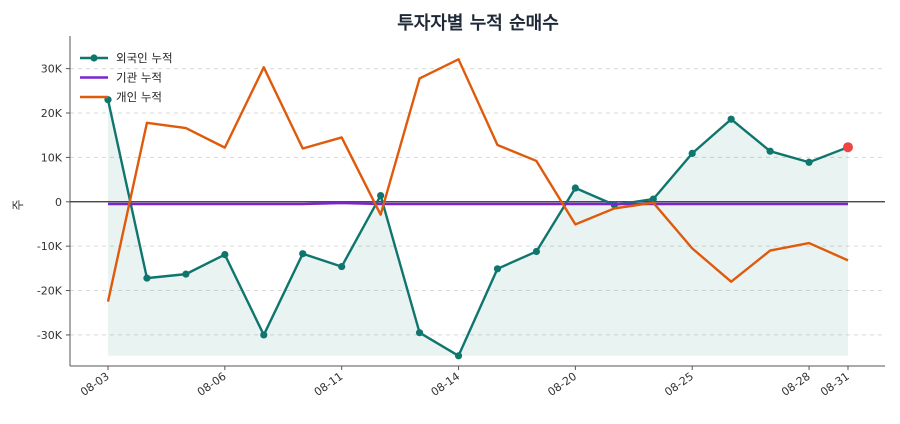 This screenshot has height=424, width=900. I want to click on x-tick-label: 08-20, so click(562, 384).